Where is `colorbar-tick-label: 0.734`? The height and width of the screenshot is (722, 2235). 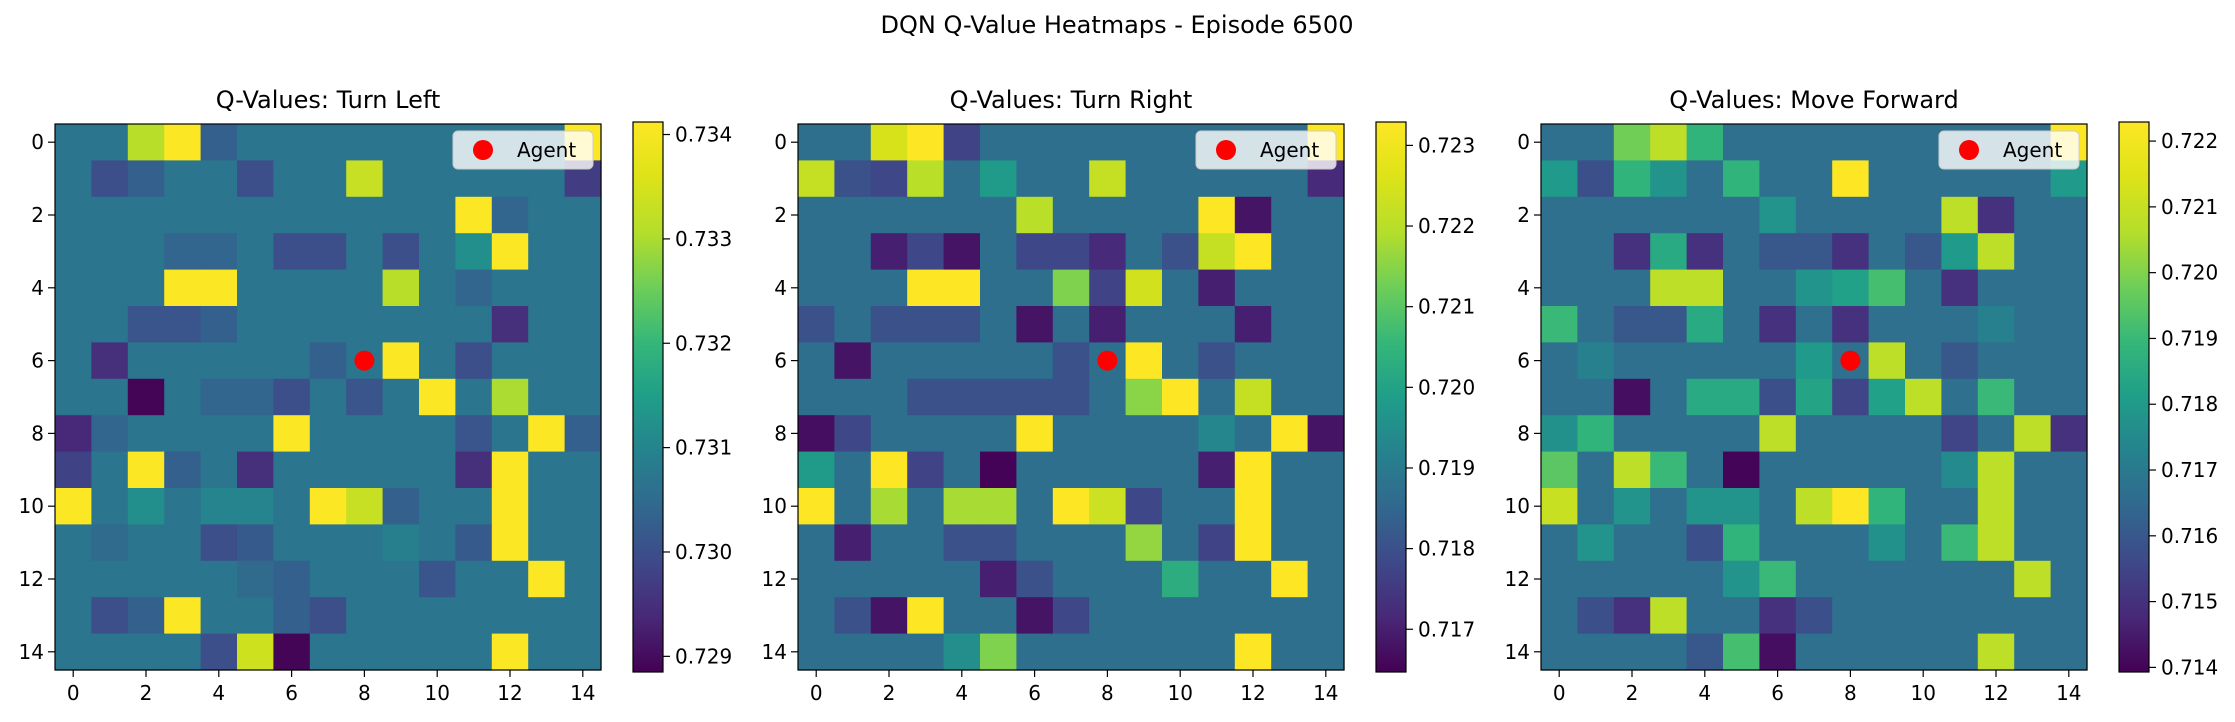
colorbar-tick-label: 0.734 is located at coordinates (703, 135).